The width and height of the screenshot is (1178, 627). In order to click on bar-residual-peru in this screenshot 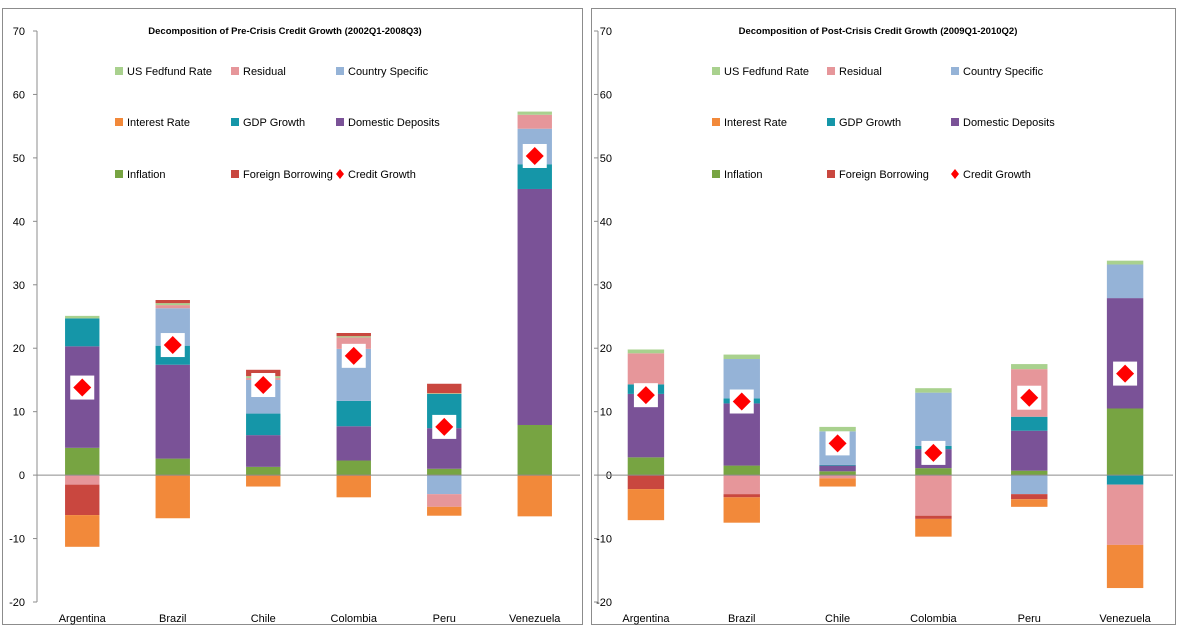, I will do `click(444, 500)`.